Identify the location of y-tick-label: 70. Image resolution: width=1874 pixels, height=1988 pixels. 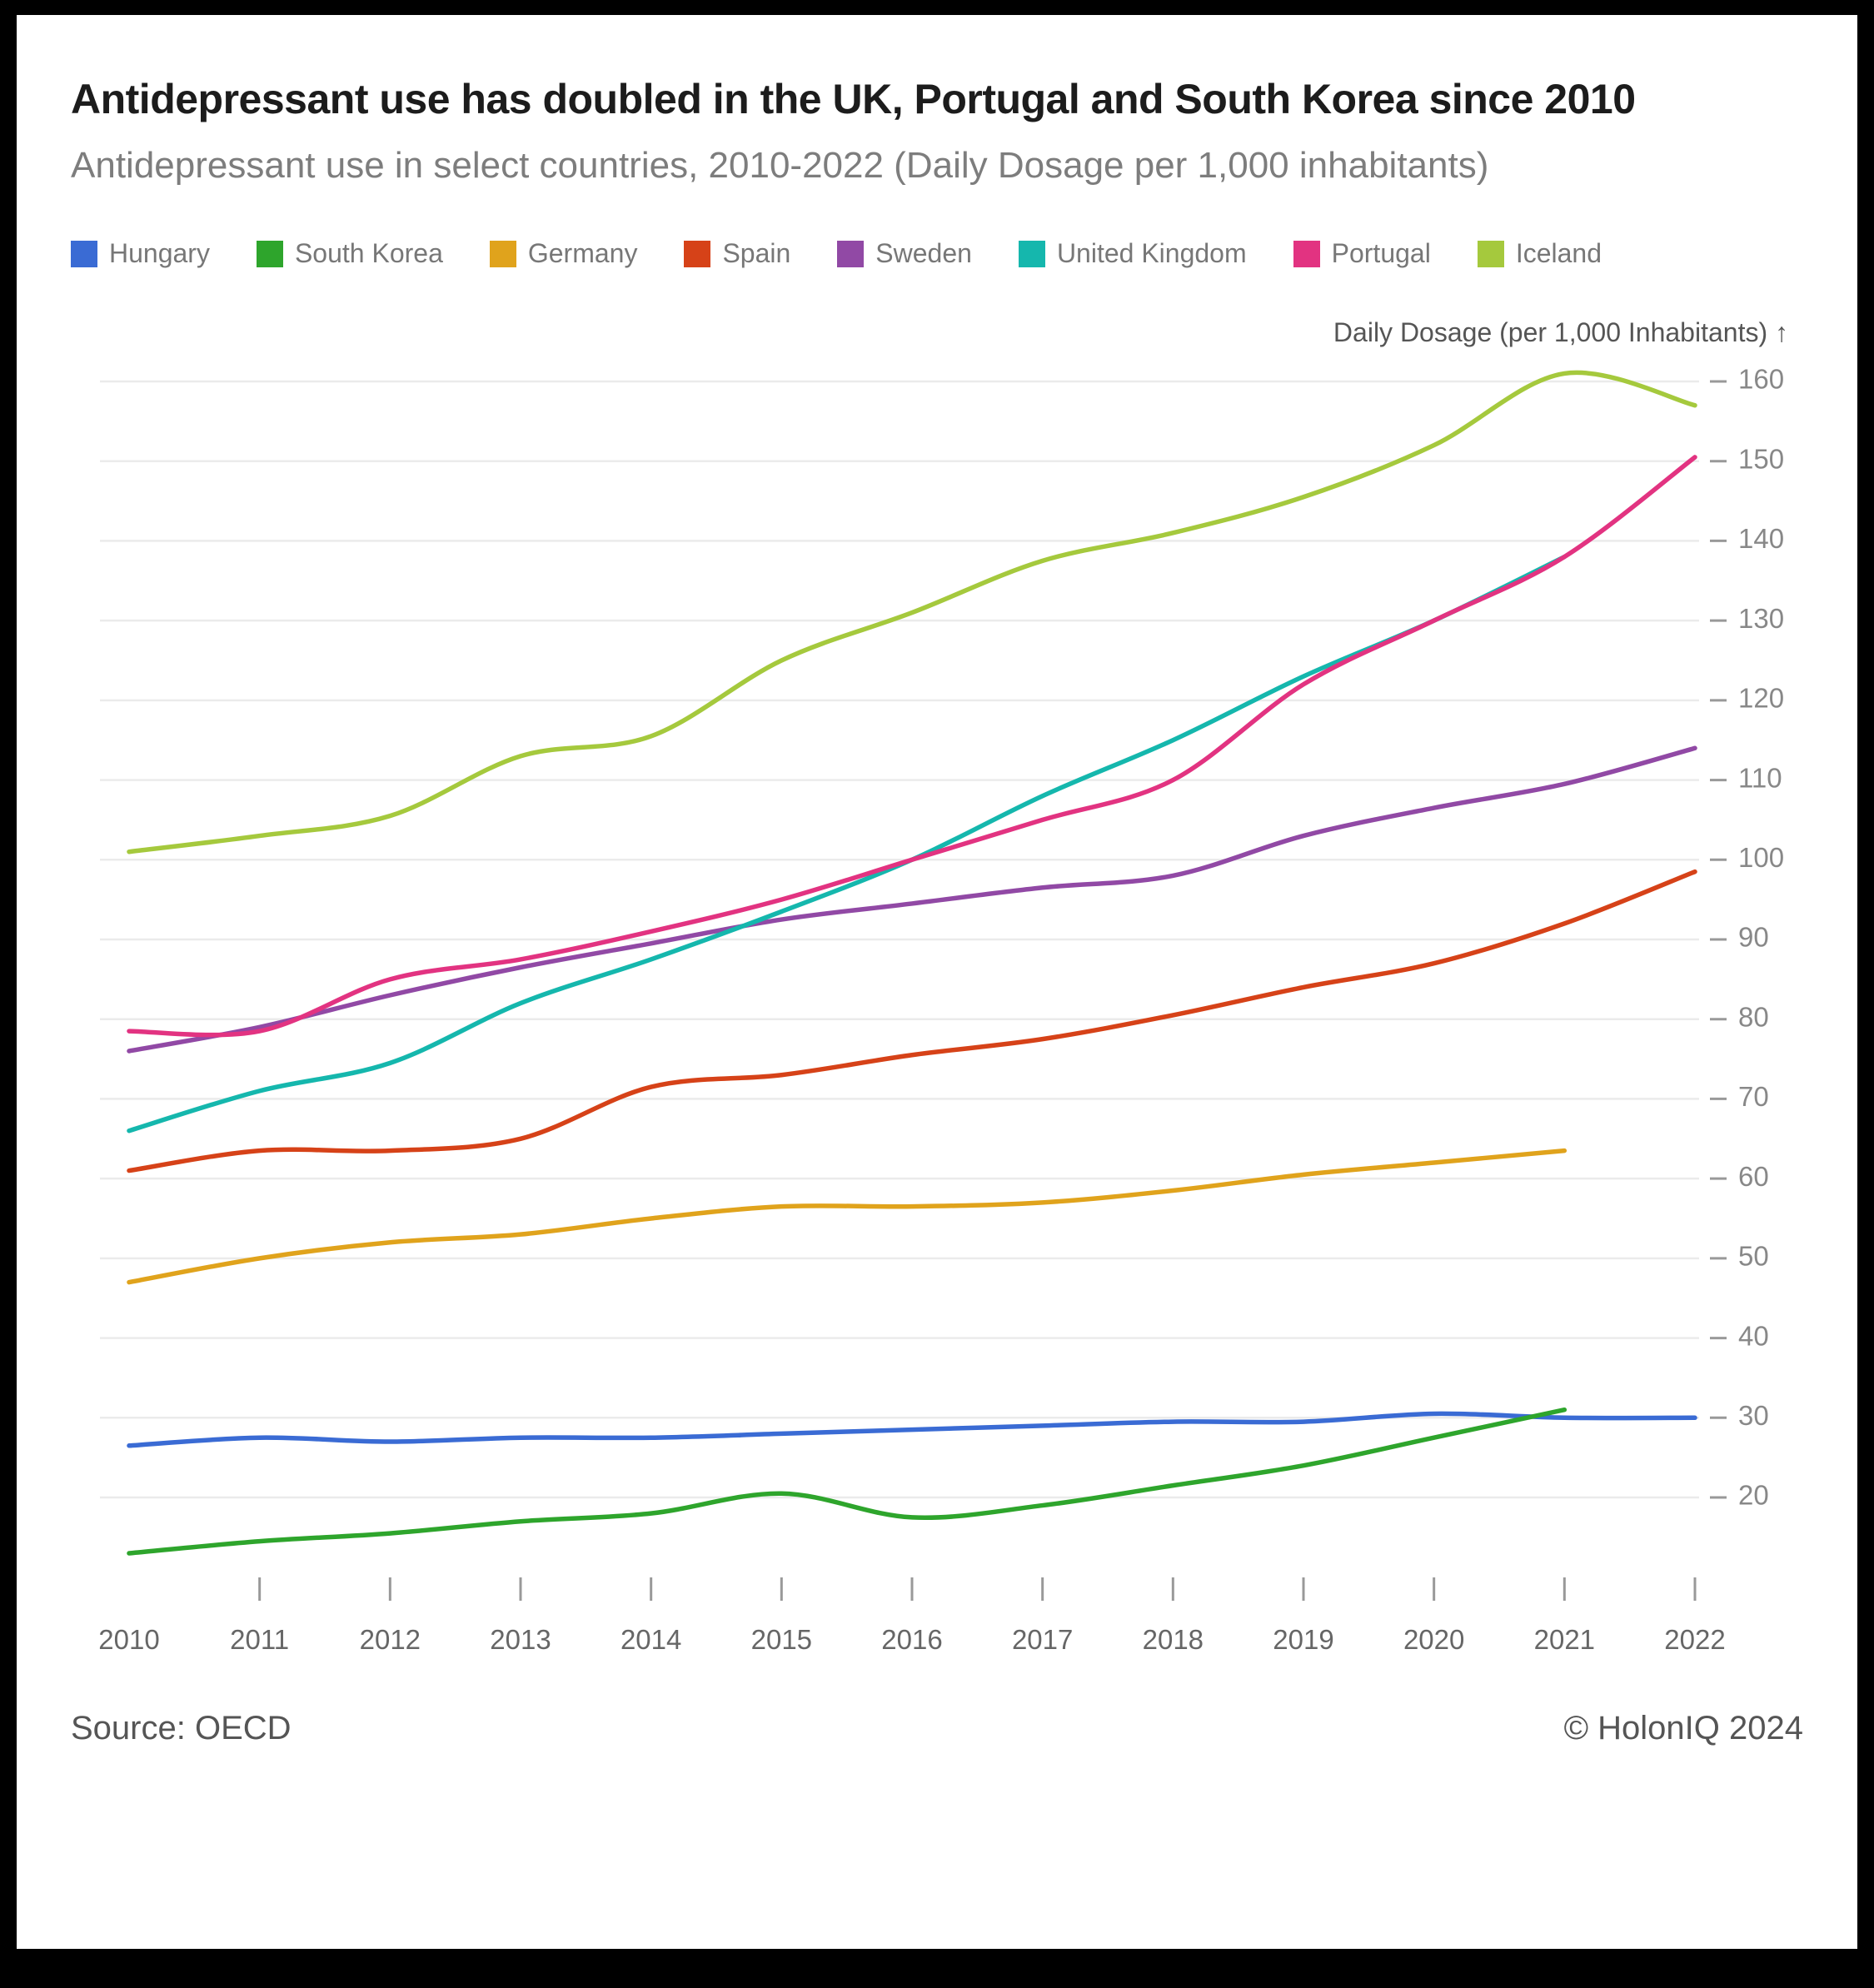
(1753, 1097).